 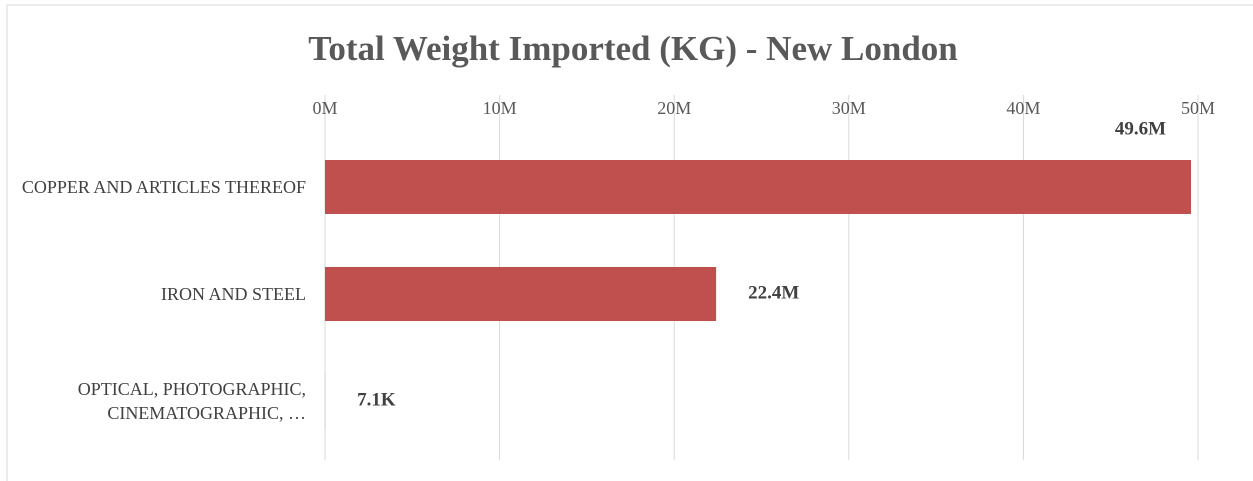 What do you see at coordinates (500, 108) in the screenshot?
I see `x-tick-label: 10M` at bounding box center [500, 108].